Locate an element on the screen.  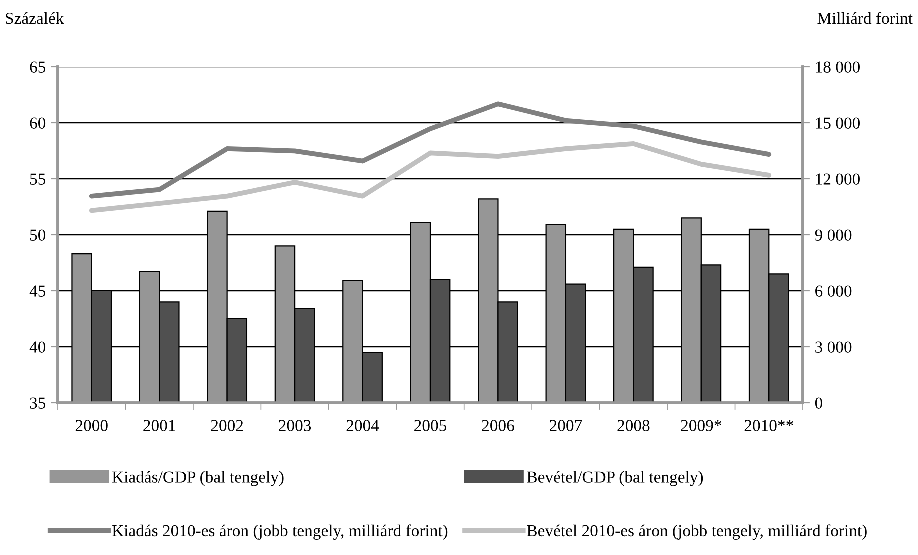
y2-tick-label: 18 000 is located at coordinates (838, 67).